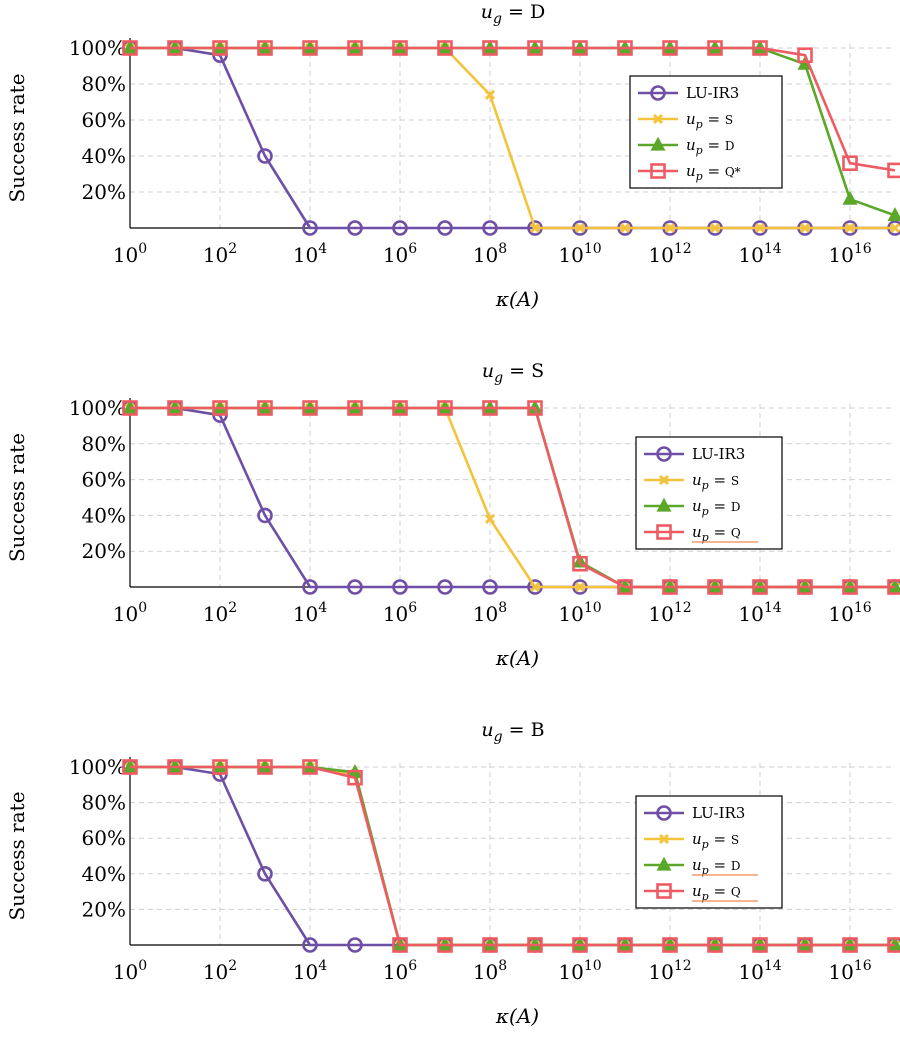 Image resolution: width=900 pixels, height=1038 pixels. Describe the element at coordinates (669, 971) in the screenshot. I see `x-tick-label: 10¹²` at that location.